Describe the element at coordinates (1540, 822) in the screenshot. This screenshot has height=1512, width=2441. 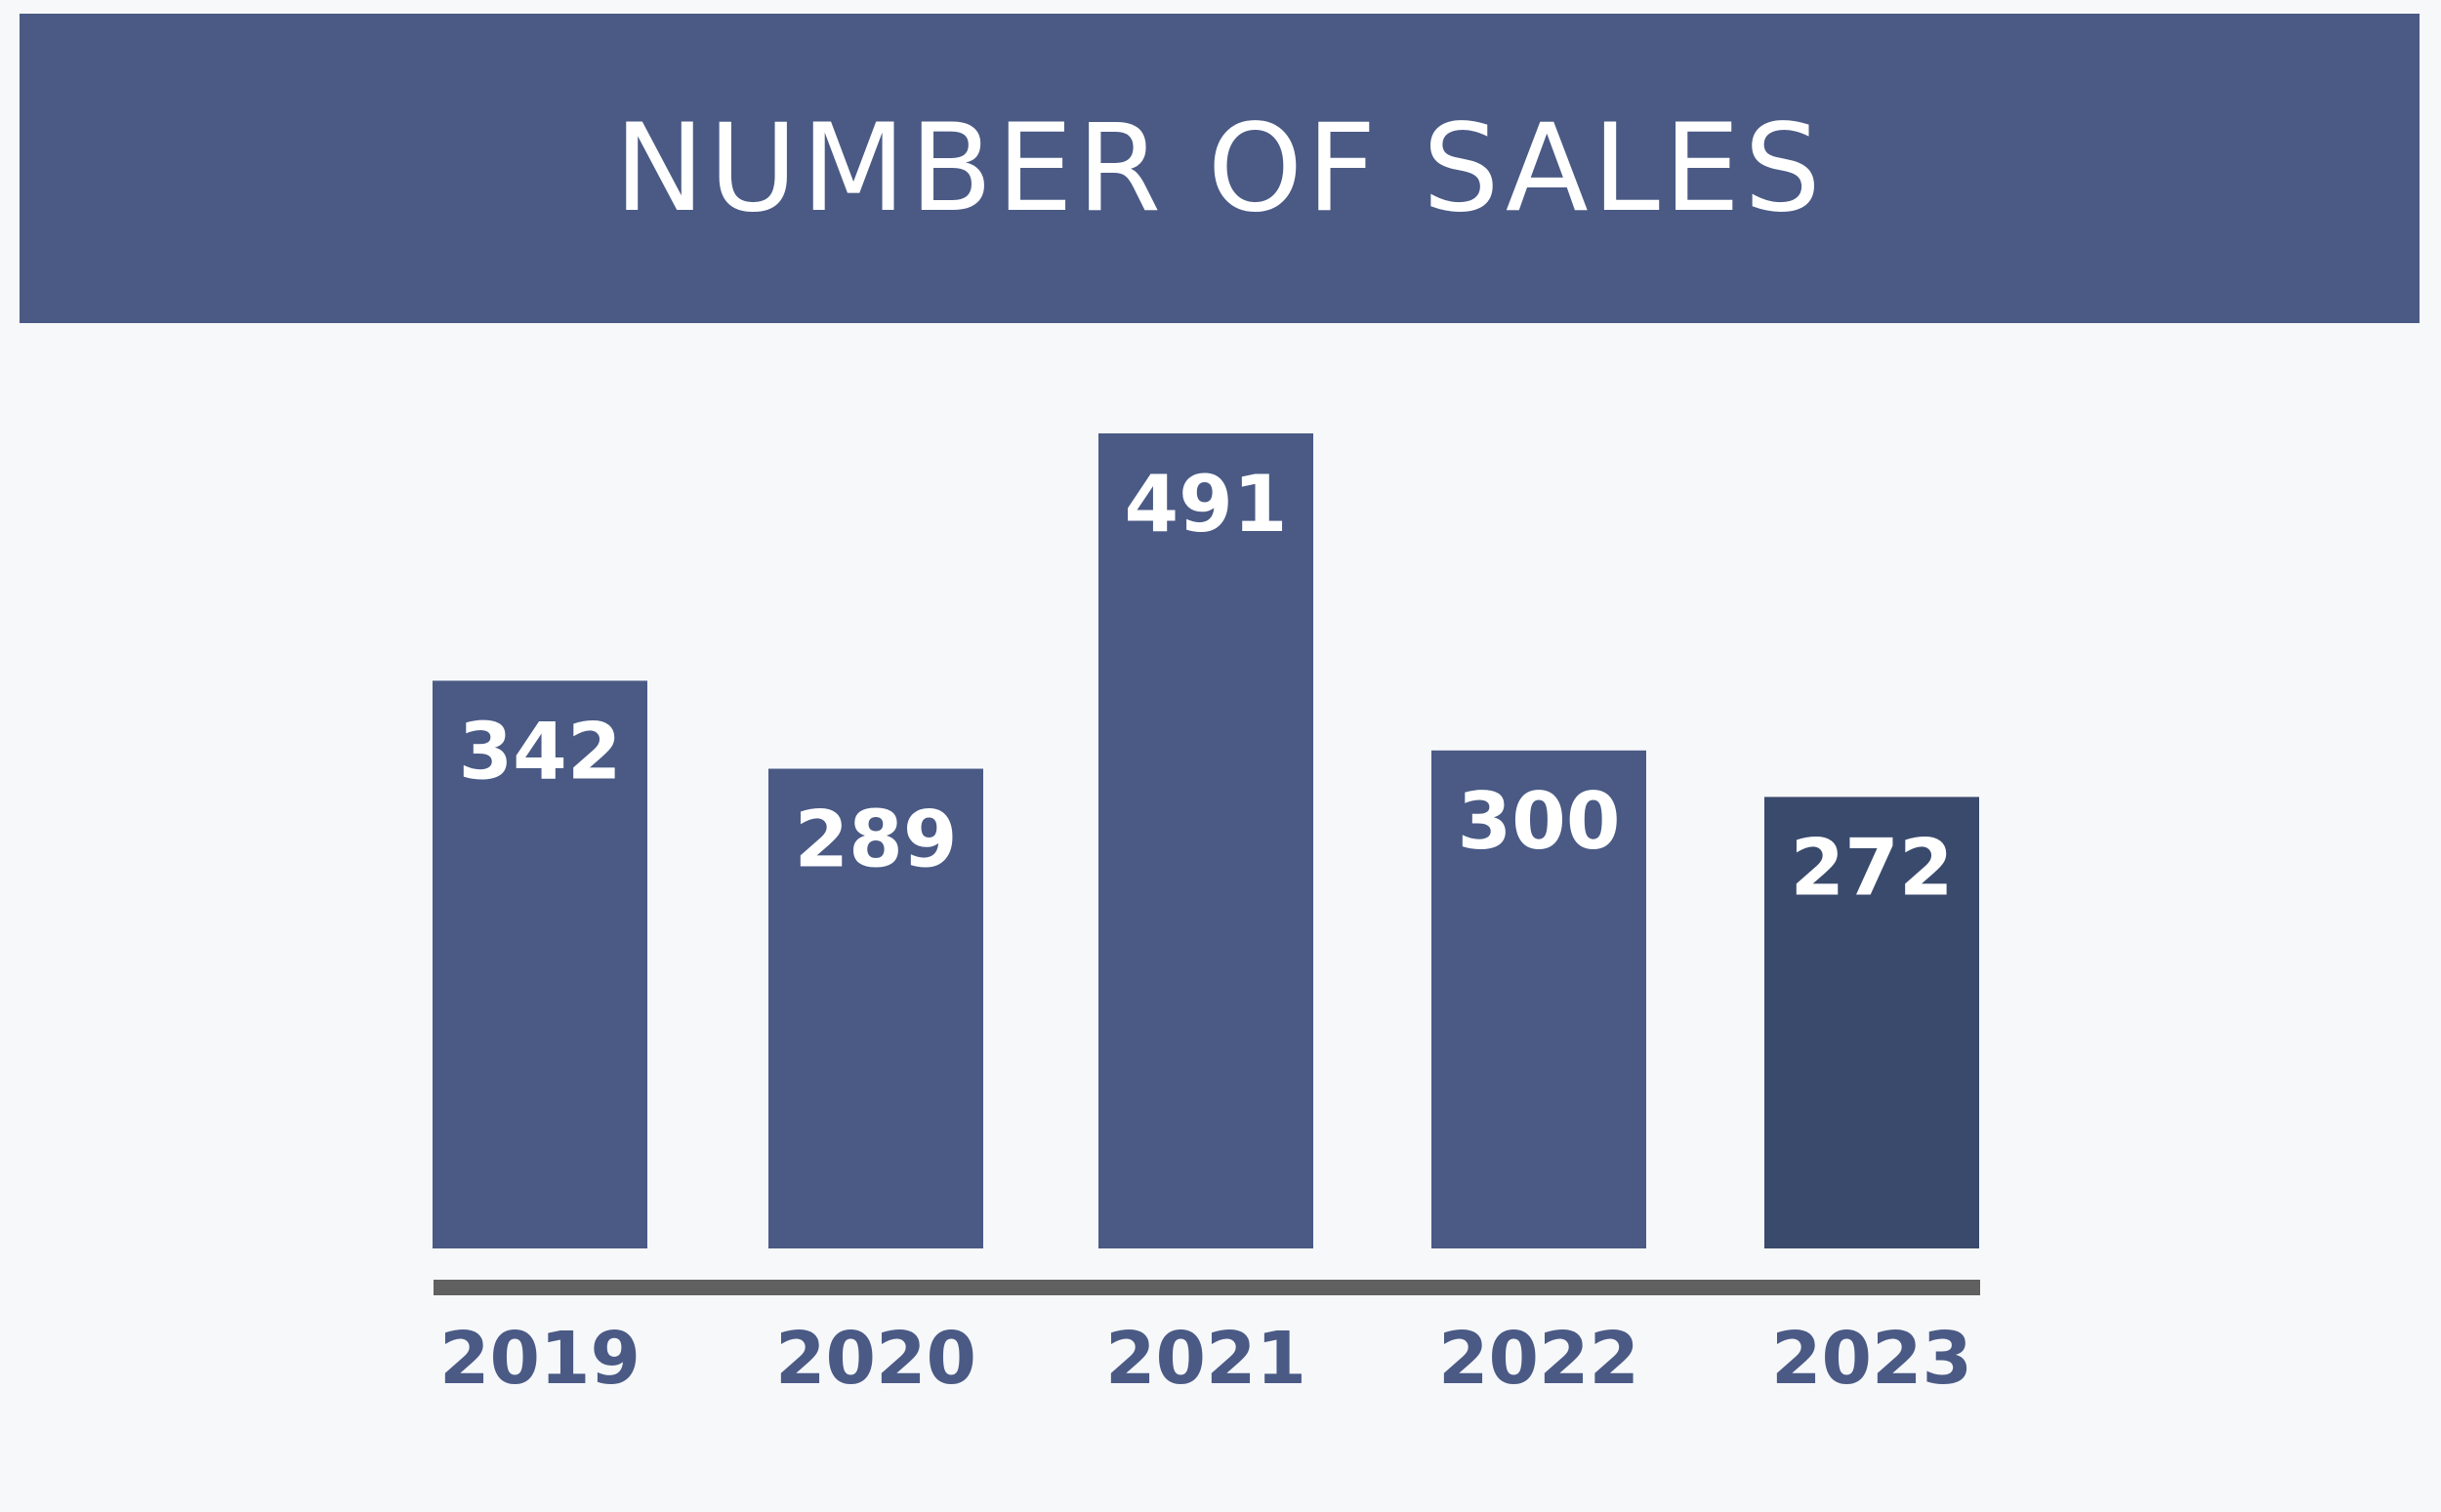
I see `data-label-2022: 300` at that location.